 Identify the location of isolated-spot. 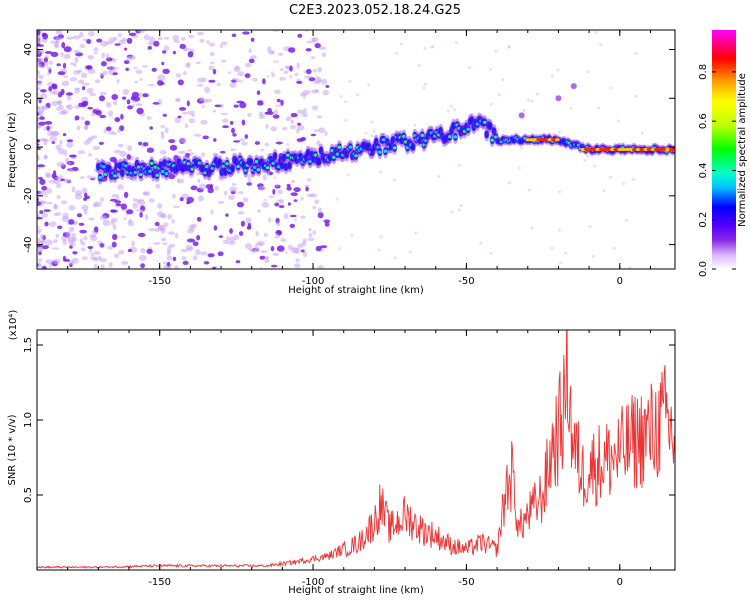
(573, 86).